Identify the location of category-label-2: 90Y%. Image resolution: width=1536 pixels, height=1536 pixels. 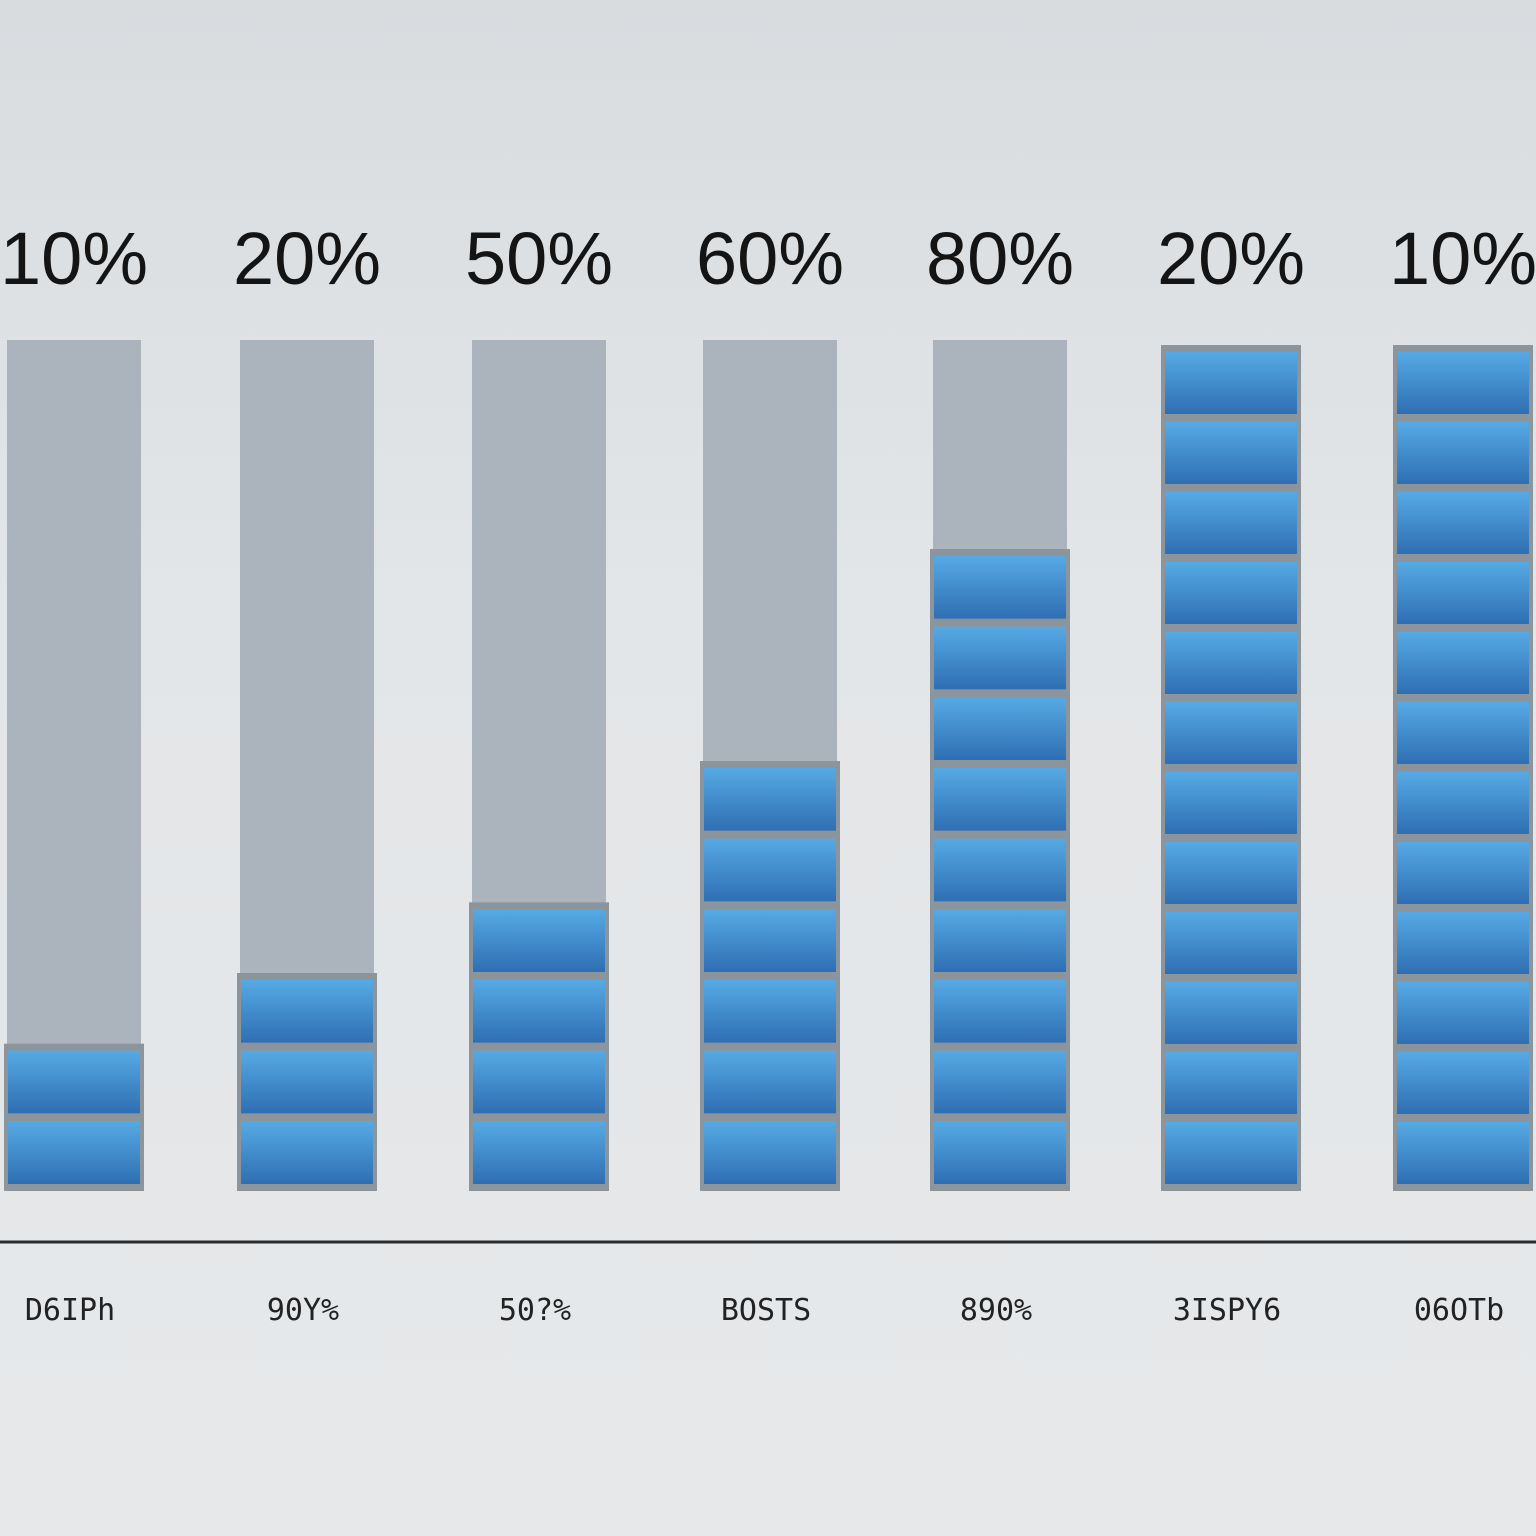
(303, 1310).